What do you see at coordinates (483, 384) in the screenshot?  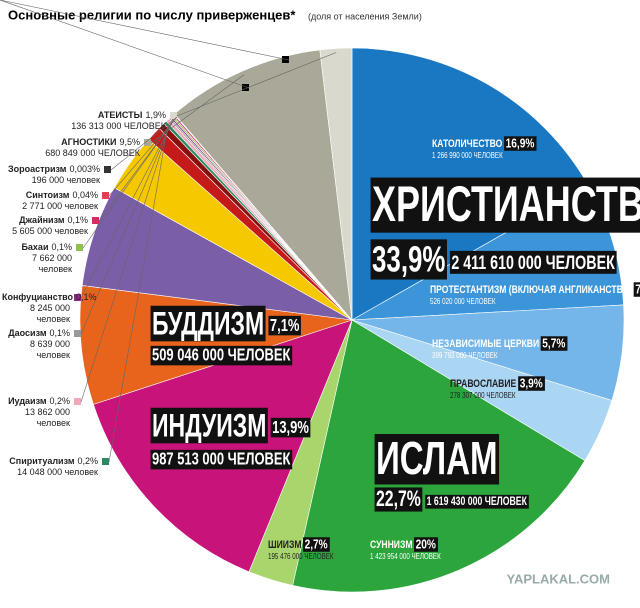 I see `slice-name: ПРАВОСЛАВИЕ` at bounding box center [483, 384].